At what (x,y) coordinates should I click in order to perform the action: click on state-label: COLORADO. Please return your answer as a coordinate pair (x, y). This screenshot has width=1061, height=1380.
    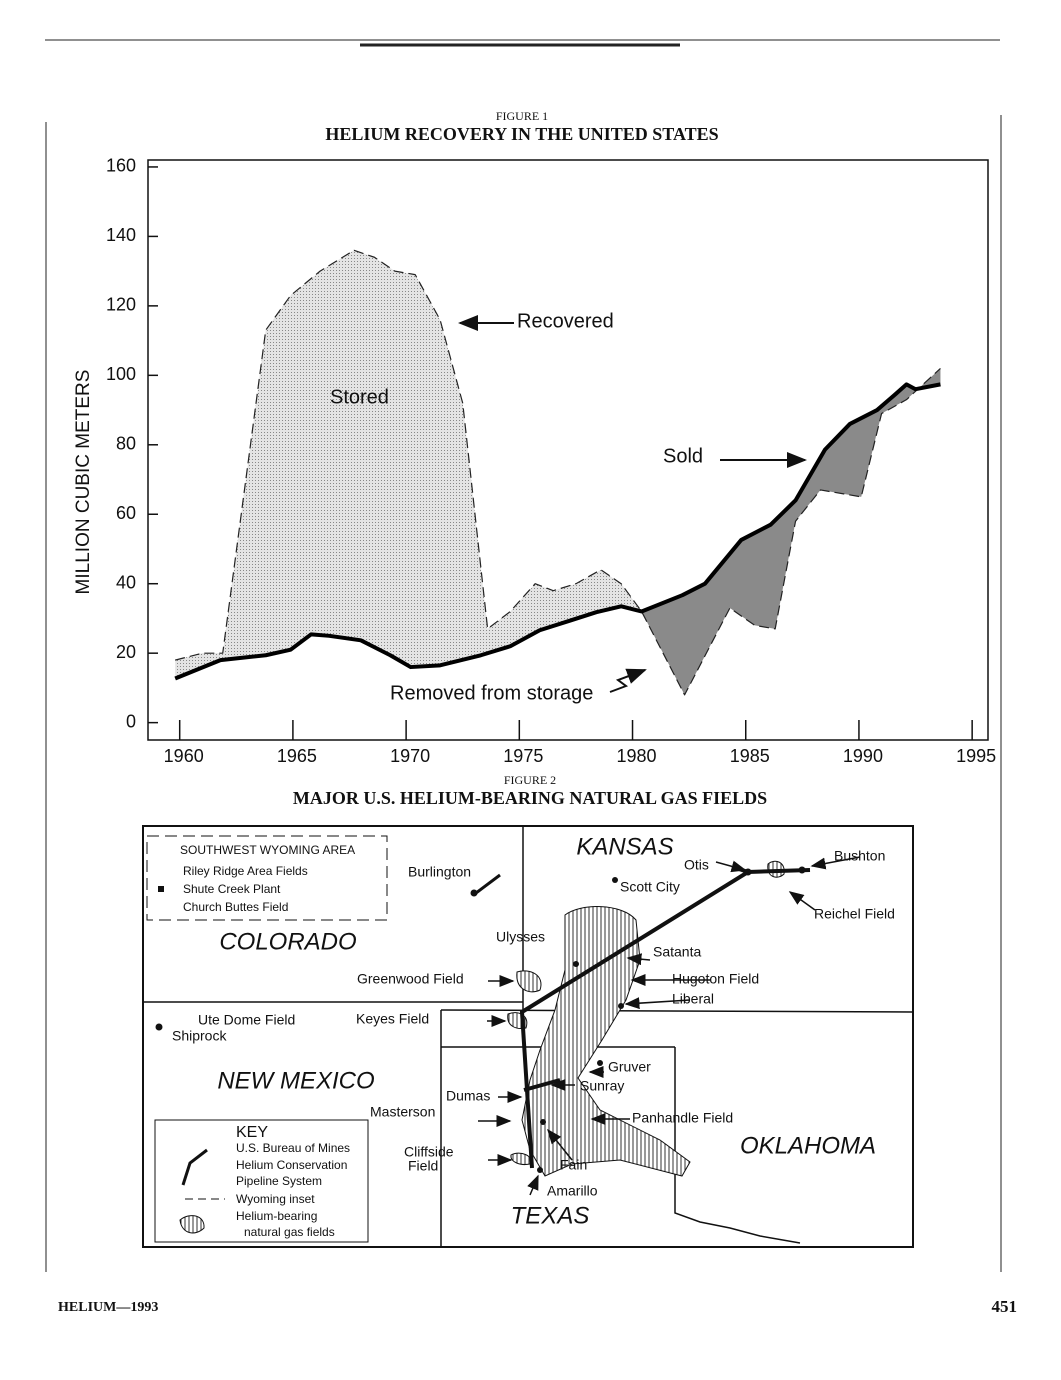
    Looking at the image, I should click on (287, 941).